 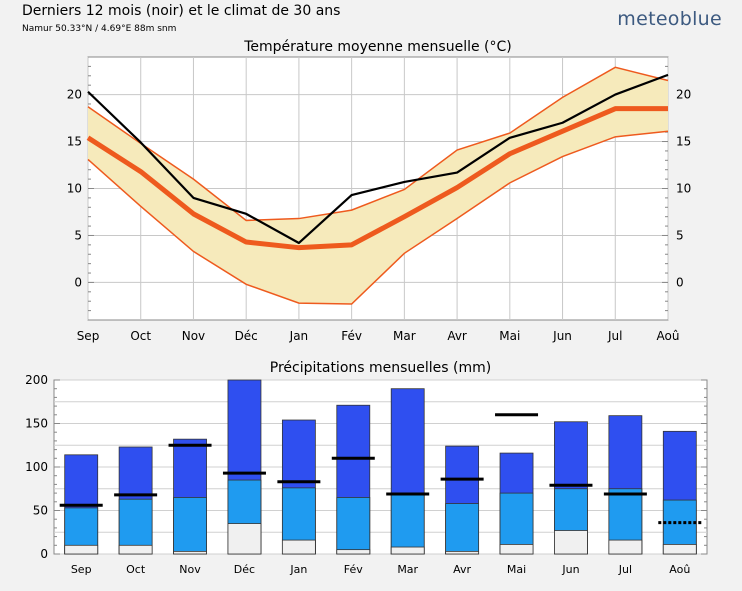 What do you see at coordinates (570, 569) in the screenshot?
I see `precip-xtick-label: Jun` at bounding box center [570, 569].